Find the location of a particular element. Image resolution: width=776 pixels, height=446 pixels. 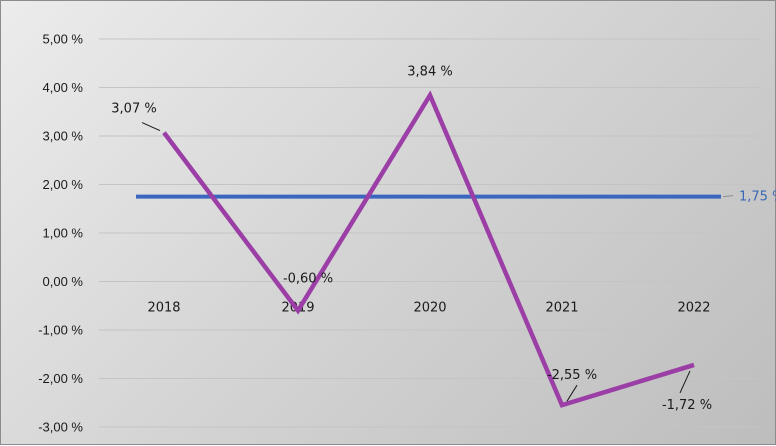

x-tick-label: 2021 is located at coordinates (561, 308).